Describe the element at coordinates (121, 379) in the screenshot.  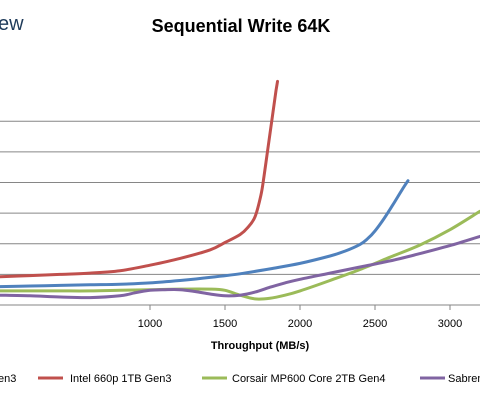
I see `legend-label: Intel 660p 1TB Gen3` at that location.